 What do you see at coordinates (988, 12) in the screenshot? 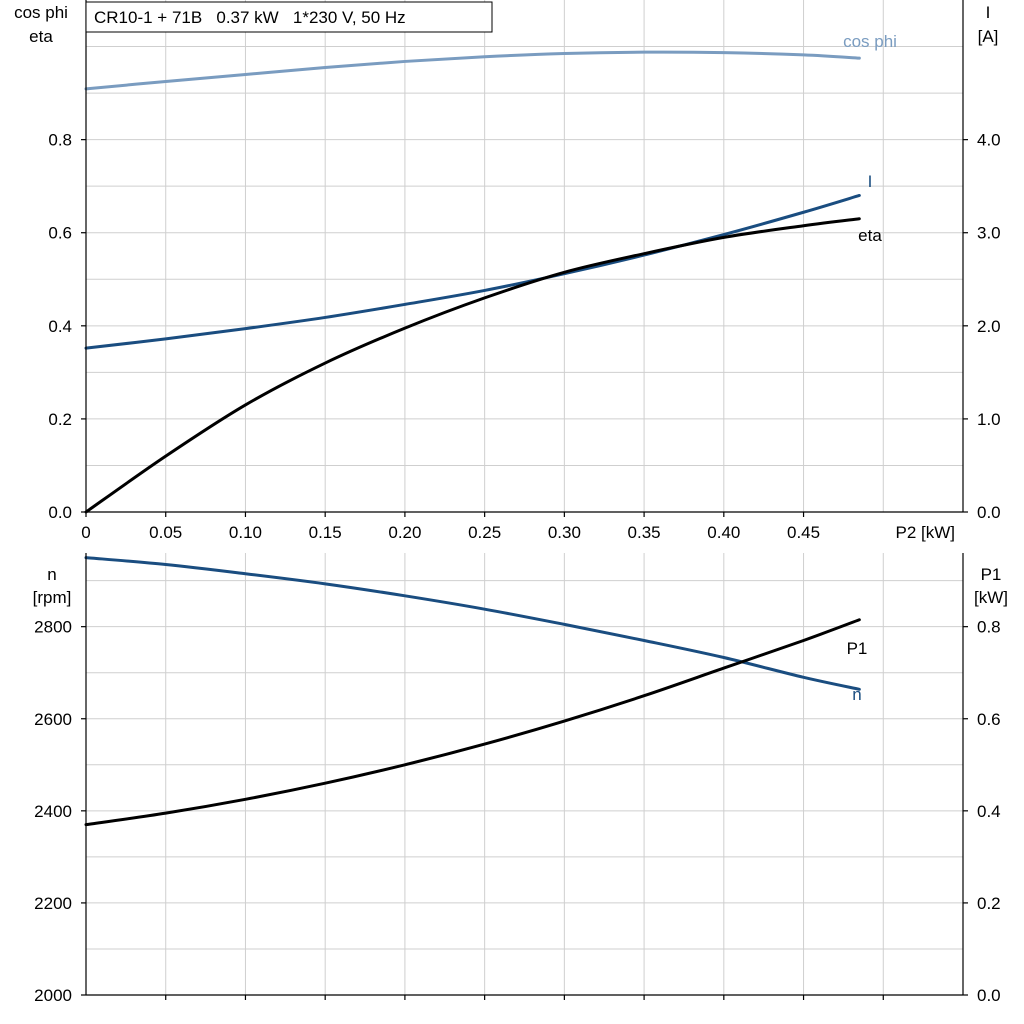
I see `top-right-axis-title-line1: I` at bounding box center [988, 12].